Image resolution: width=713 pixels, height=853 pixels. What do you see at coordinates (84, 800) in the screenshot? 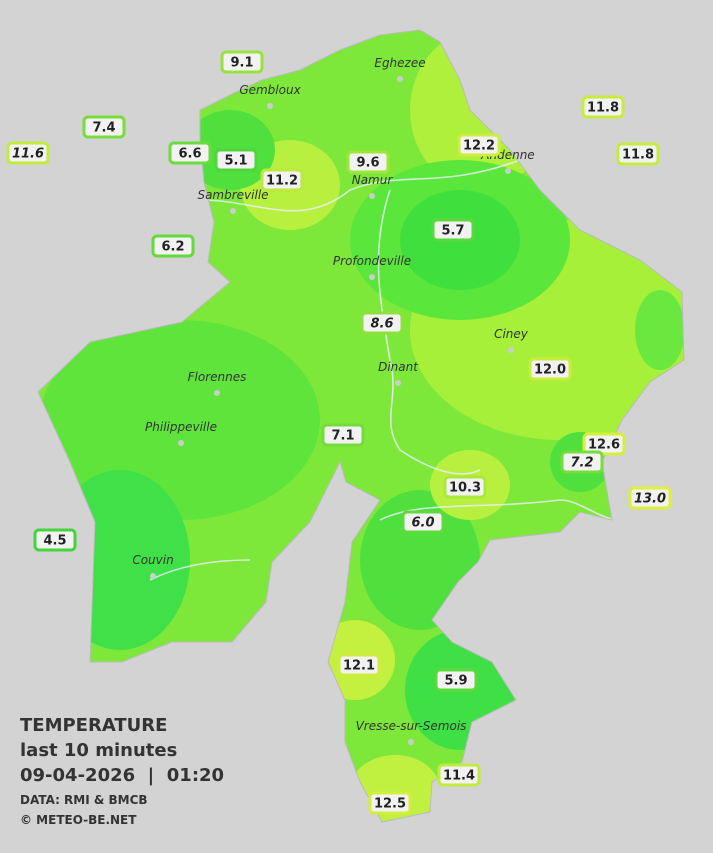
I see `source: DATA: RMI & BMCB` at bounding box center [84, 800].